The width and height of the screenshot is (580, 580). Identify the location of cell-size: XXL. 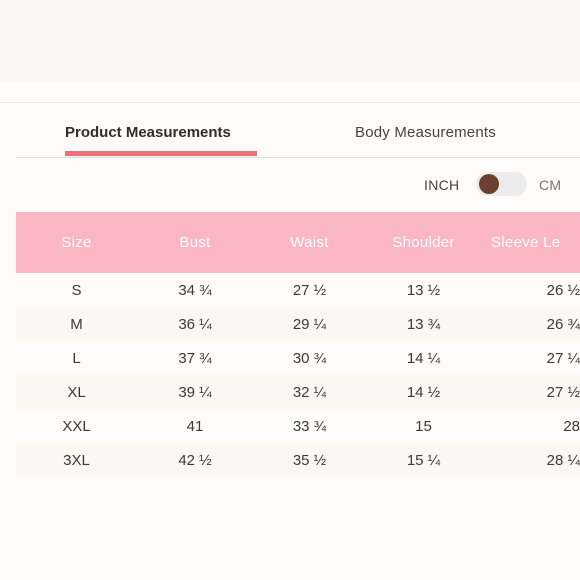
(76, 426).